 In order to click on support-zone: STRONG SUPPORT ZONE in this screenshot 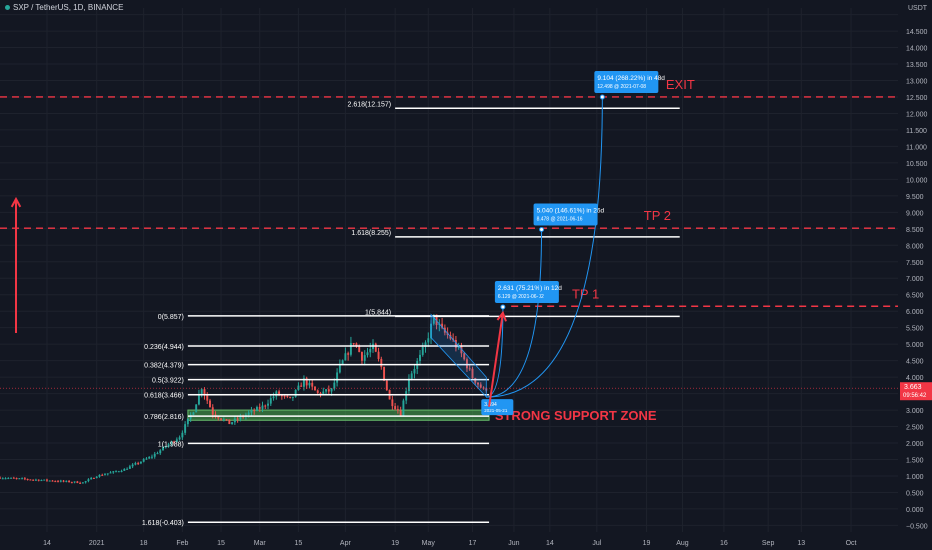, I will do `click(422, 415)`.